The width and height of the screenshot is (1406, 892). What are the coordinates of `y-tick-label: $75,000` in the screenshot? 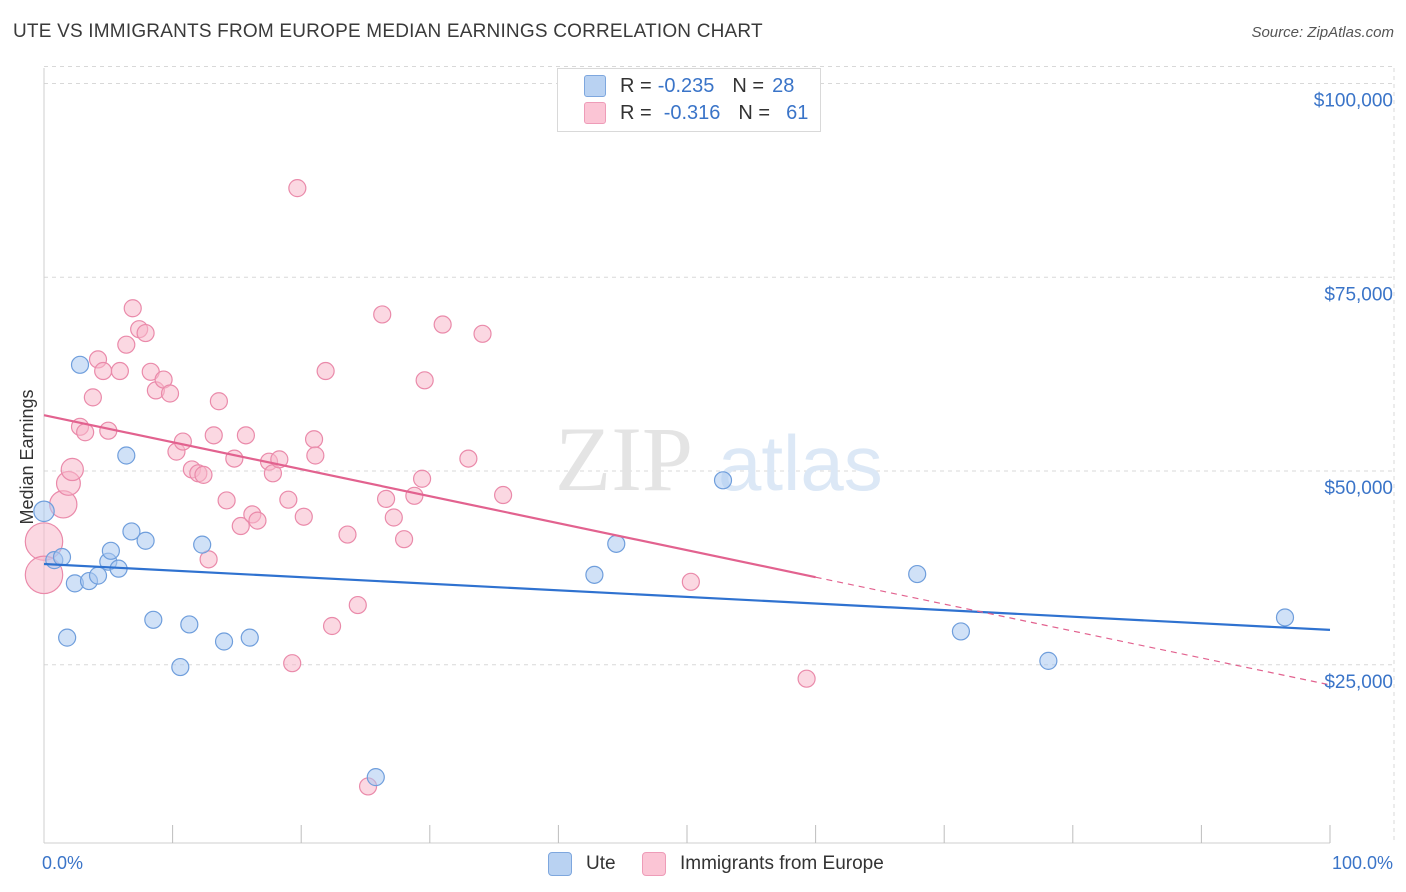 It's located at (1358, 294).